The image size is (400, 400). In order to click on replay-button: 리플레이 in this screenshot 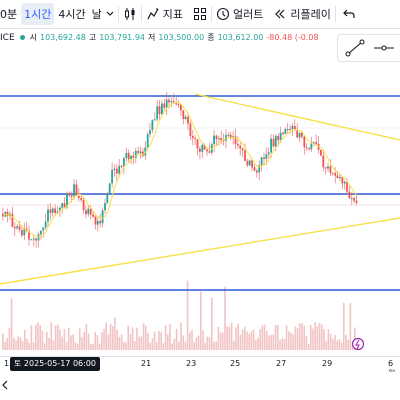, I will do `click(302, 14)`.